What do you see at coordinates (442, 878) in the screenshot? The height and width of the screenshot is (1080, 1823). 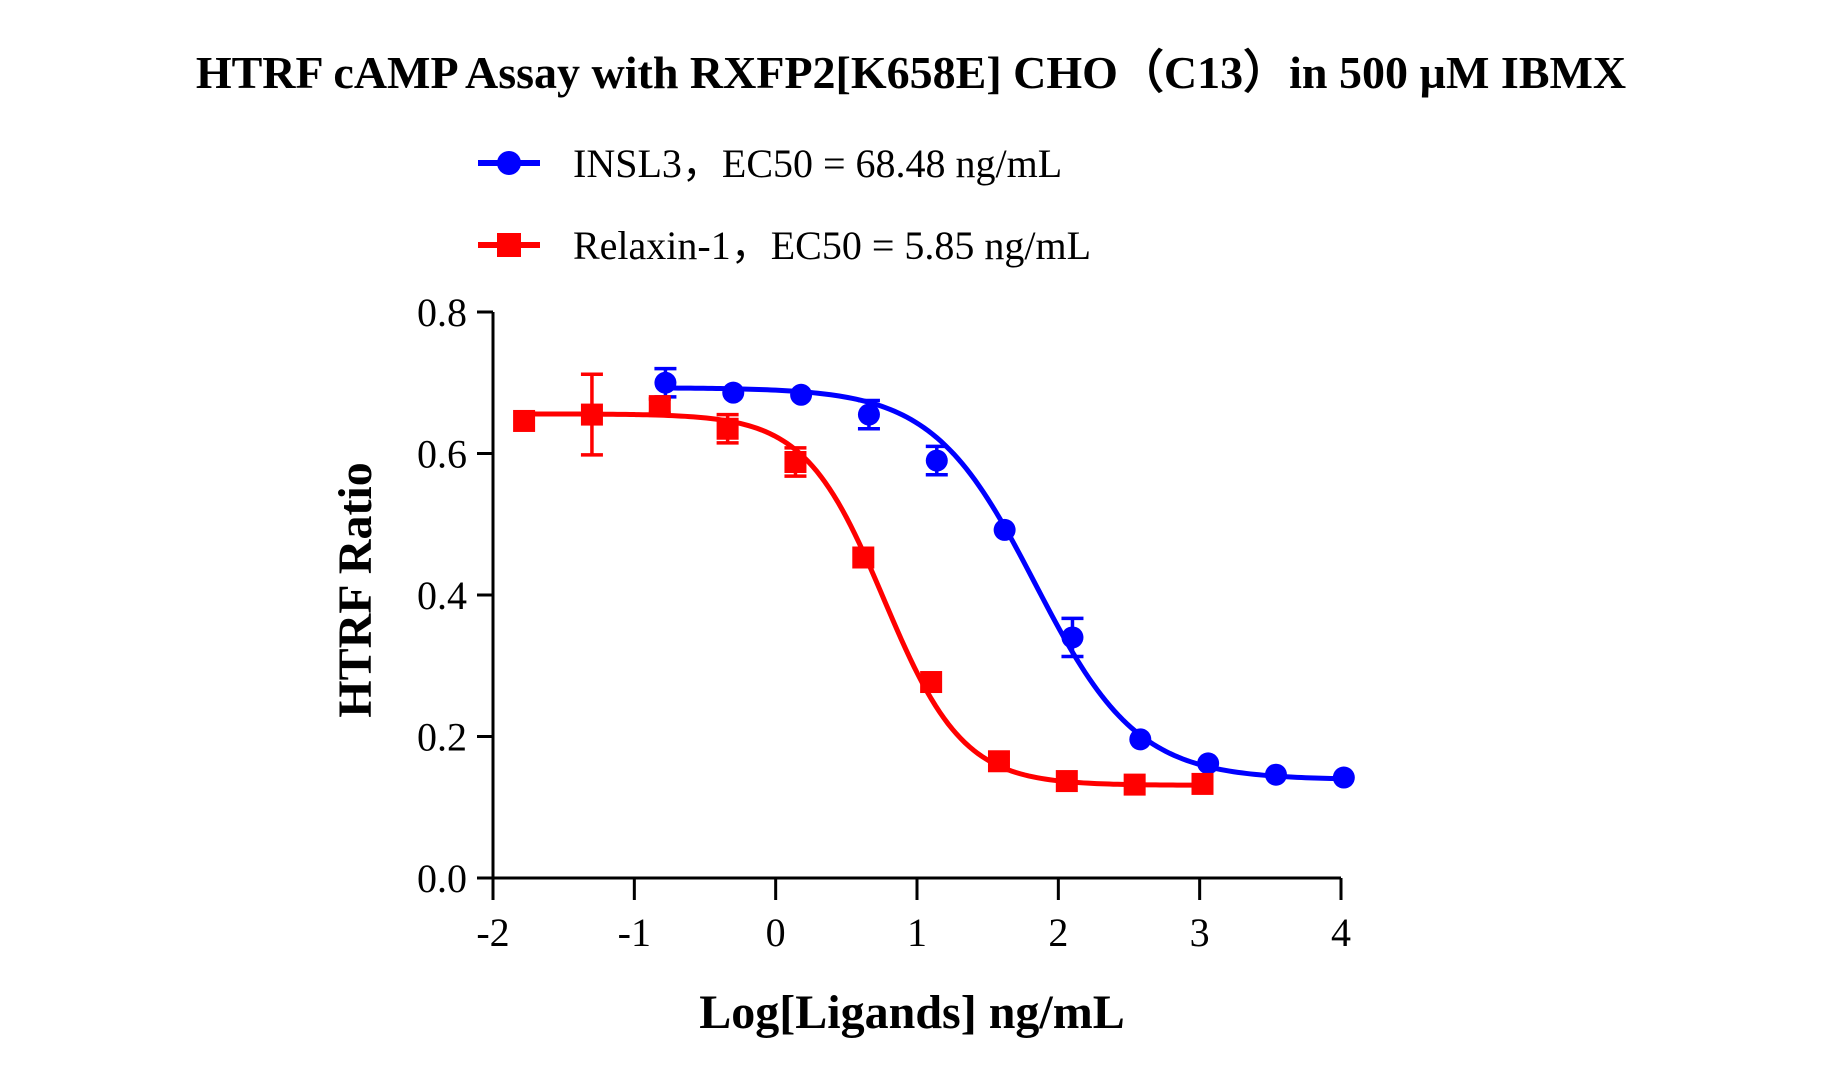 I see `y-tick-label: 0.0` at bounding box center [442, 878].